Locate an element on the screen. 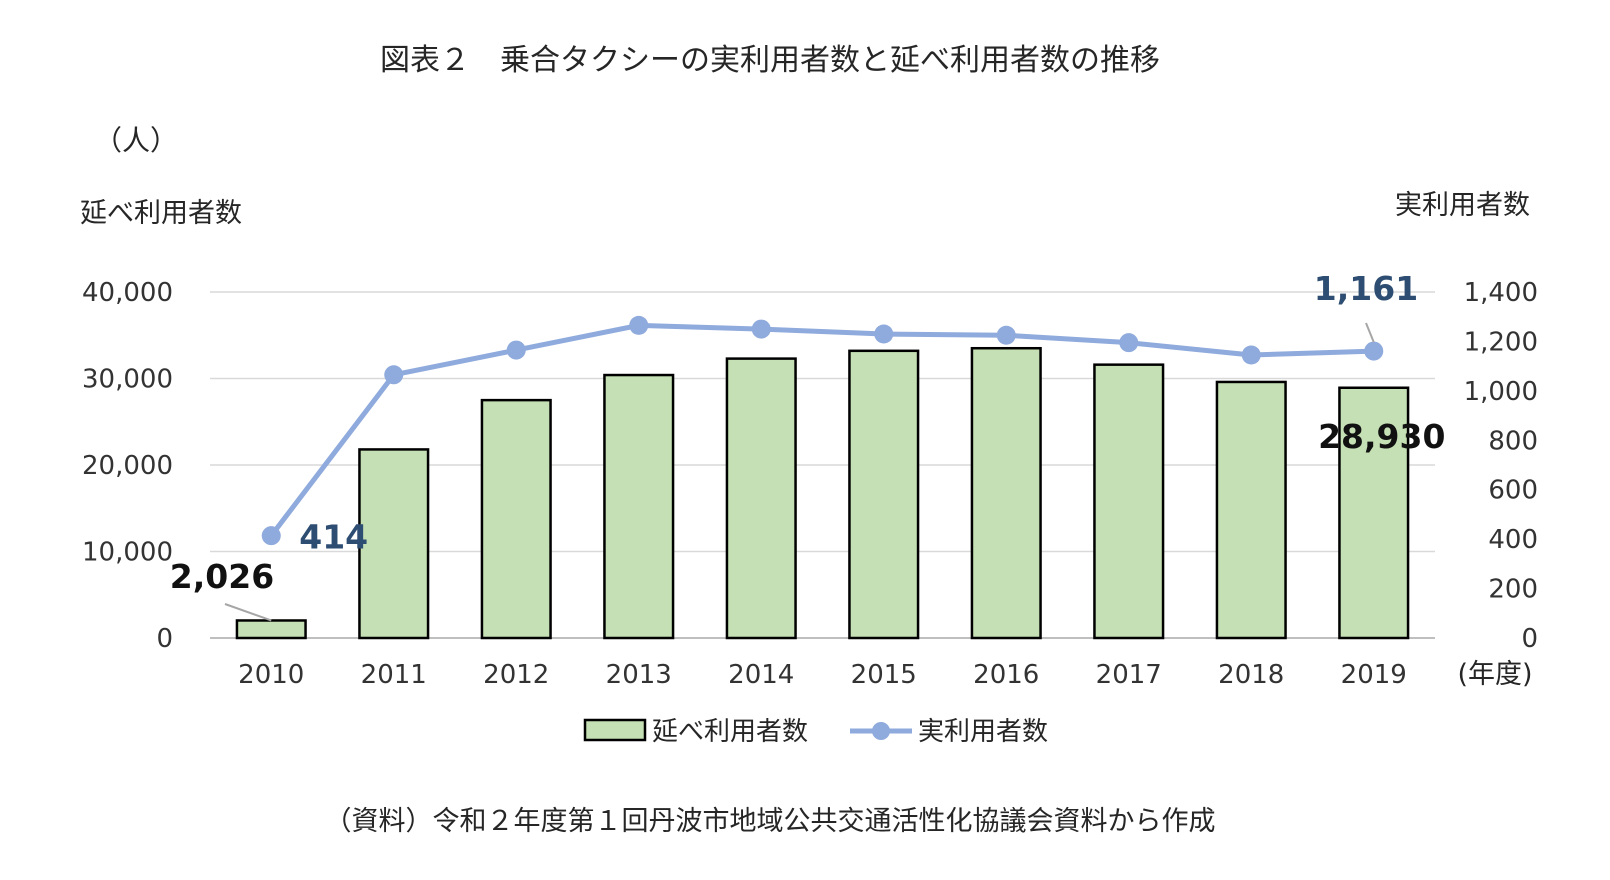 The height and width of the screenshot is (880, 1610). y-tick-label: 40,000 is located at coordinates (127, 293).